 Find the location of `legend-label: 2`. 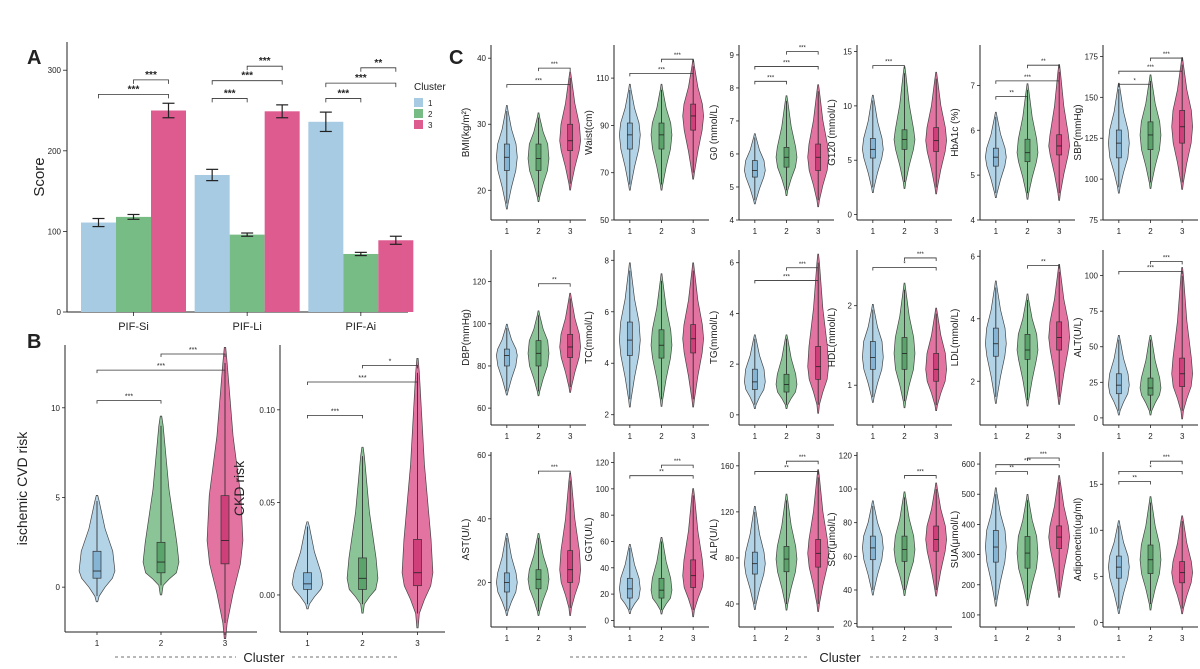

legend-label: 2 is located at coordinates (430, 114).